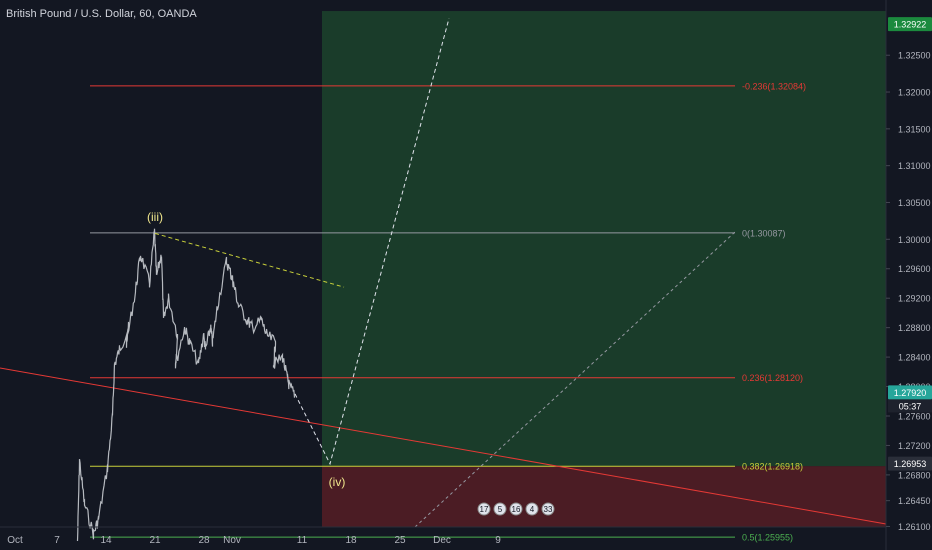  What do you see at coordinates (337, 482) in the screenshot?
I see `wave-label: (iv)` at bounding box center [337, 482].